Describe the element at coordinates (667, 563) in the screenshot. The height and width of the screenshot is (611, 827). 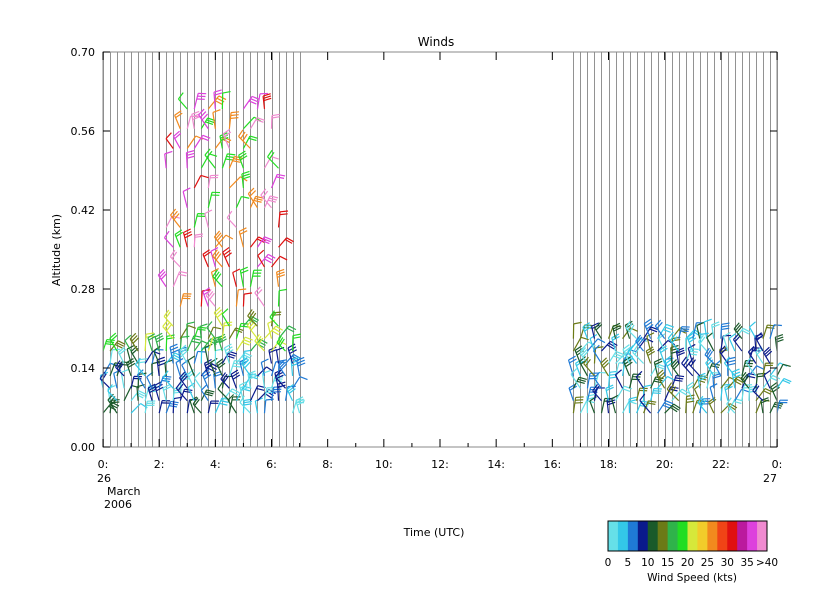
I see `colorbar-tick-label: 15` at that location.